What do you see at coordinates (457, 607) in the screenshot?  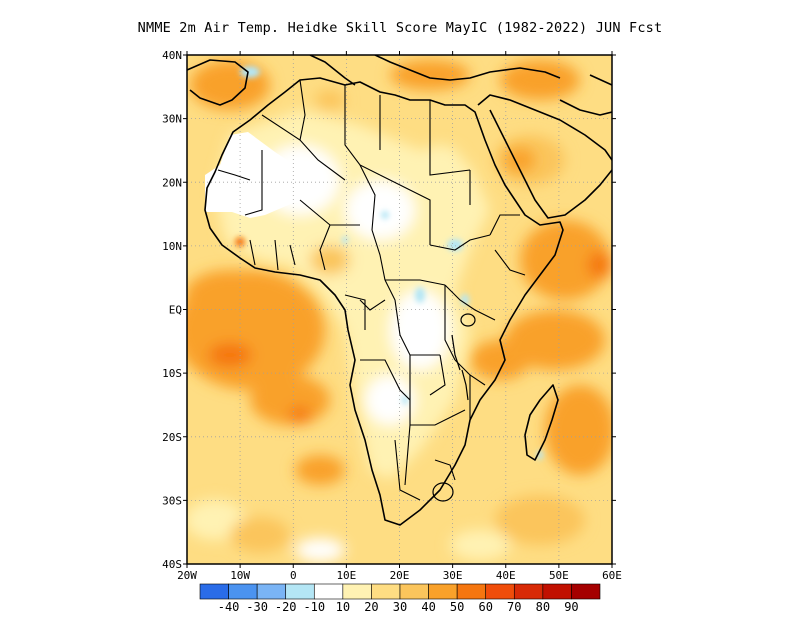 I see `colorbar-label: 50` at bounding box center [457, 607].